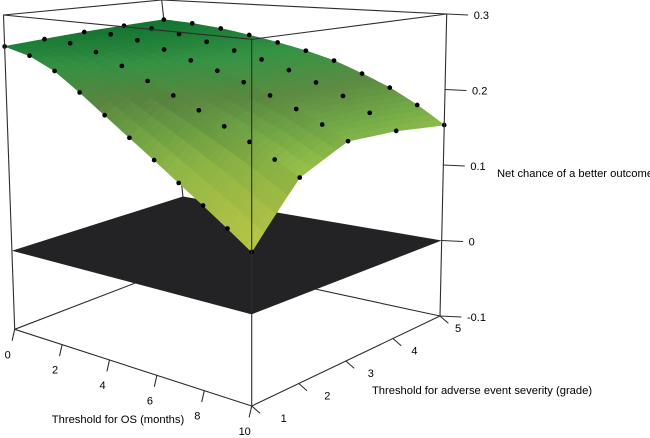  I want to click on x-axis: 0 2 4 6 8 10, so click(129, 383).